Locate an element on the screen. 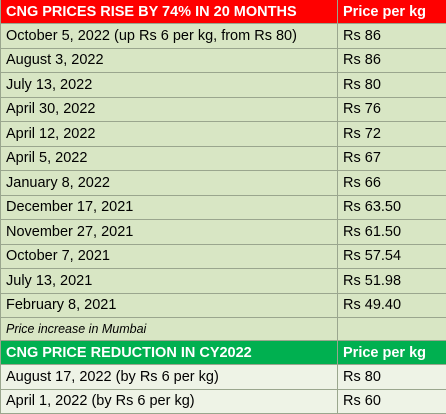  table-row: December 17, 2021 Rs 63.50 is located at coordinates (223, 207).